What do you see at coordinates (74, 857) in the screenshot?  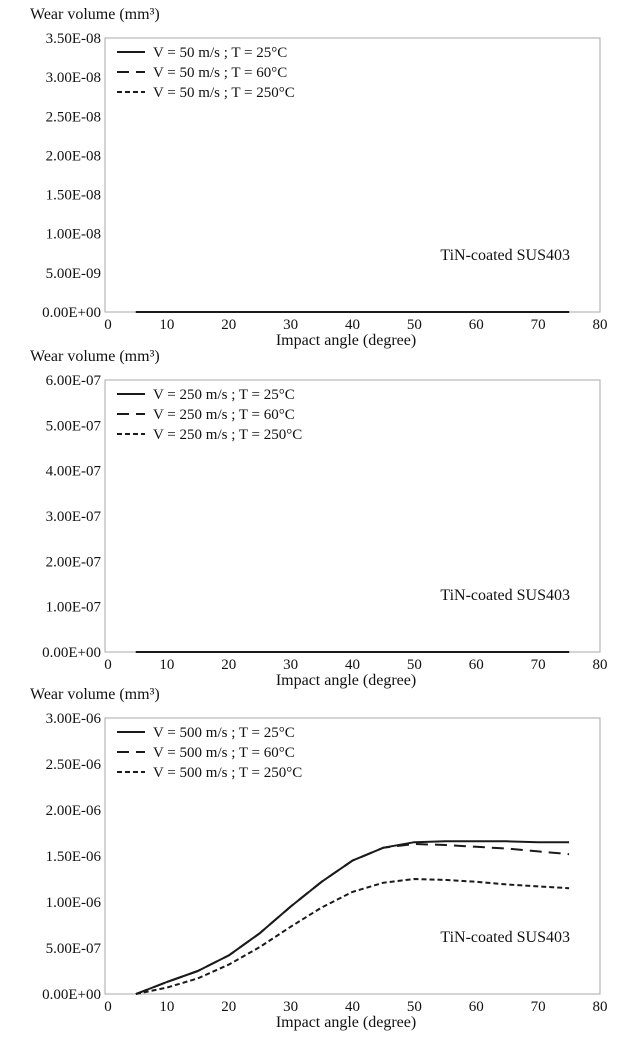 I see `y-tick-label: 1.50E-06` at bounding box center [74, 857].